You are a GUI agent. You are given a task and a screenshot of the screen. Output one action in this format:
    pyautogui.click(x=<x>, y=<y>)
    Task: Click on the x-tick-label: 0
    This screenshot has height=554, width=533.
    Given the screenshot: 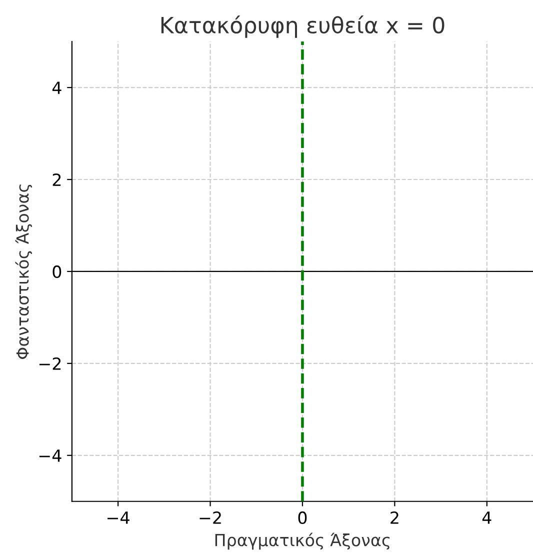 What is the action you would take?
    pyautogui.click(x=302, y=517)
    